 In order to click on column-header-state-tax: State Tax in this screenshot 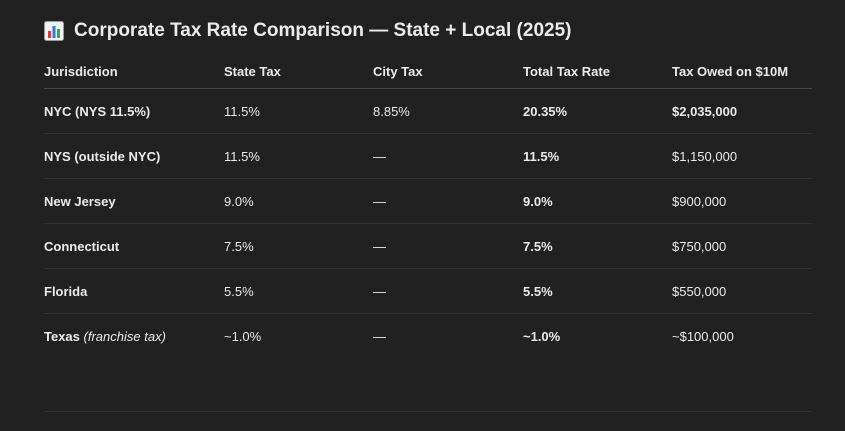, I will do `click(298, 71)`.